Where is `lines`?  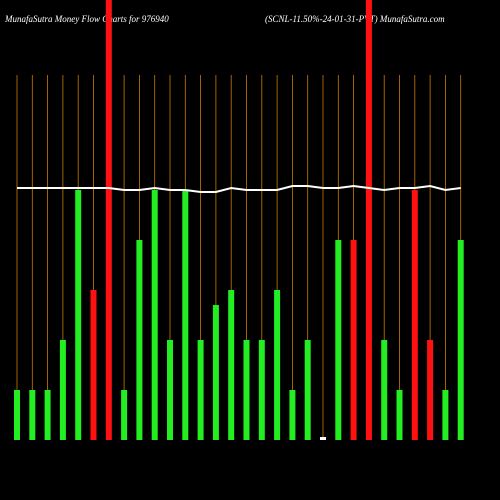
lines is located at coordinates (239, 188).